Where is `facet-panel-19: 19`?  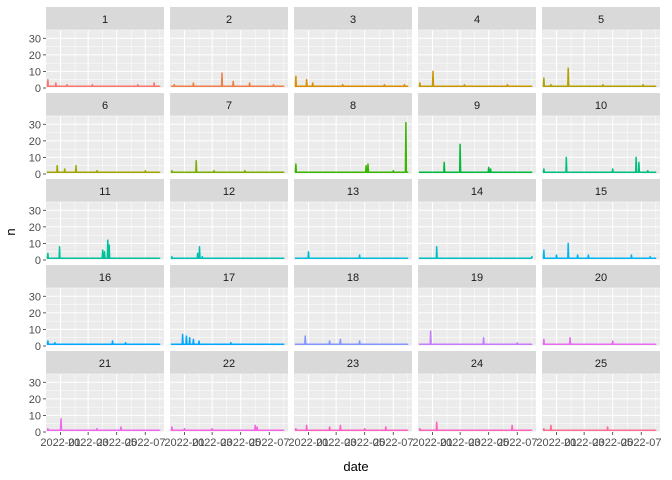
facet-panel-19: 19 is located at coordinates (477, 306).